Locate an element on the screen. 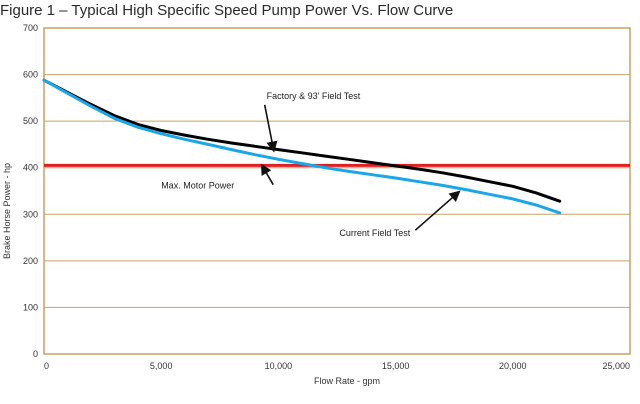 The image size is (640, 404). y-tick-label-4: 400 is located at coordinates (30, 168).